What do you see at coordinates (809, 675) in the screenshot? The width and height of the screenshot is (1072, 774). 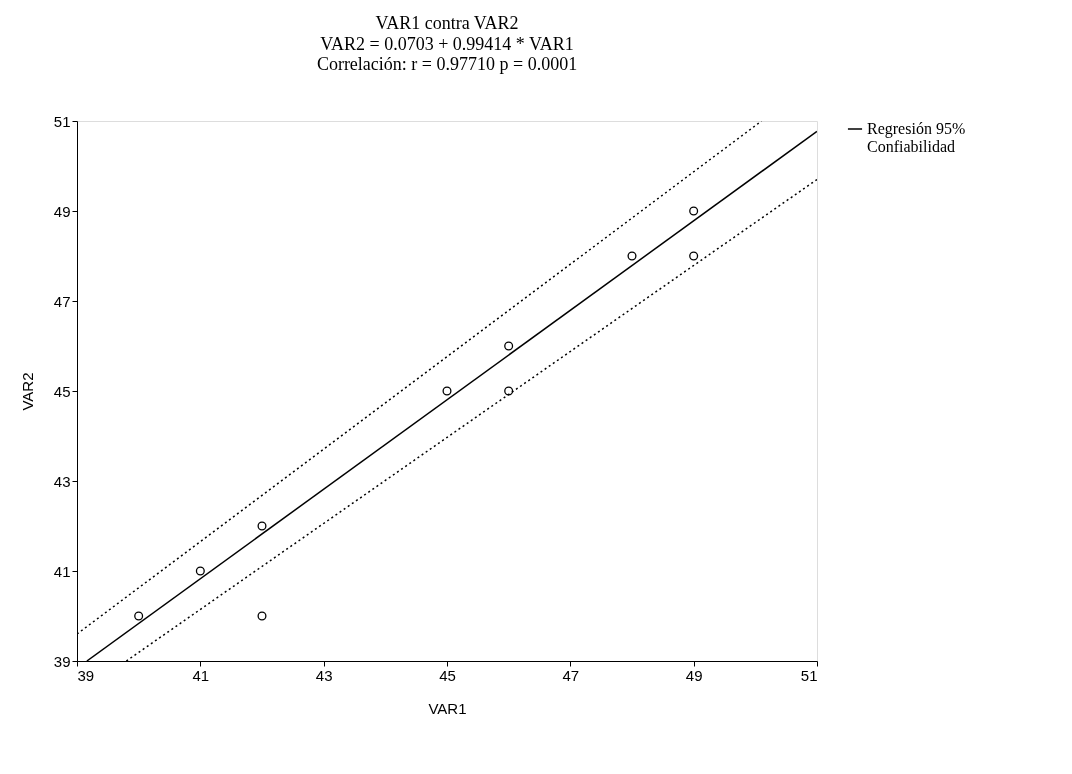 I see `x-tick-label: 51` at bounding box center [809, 675].